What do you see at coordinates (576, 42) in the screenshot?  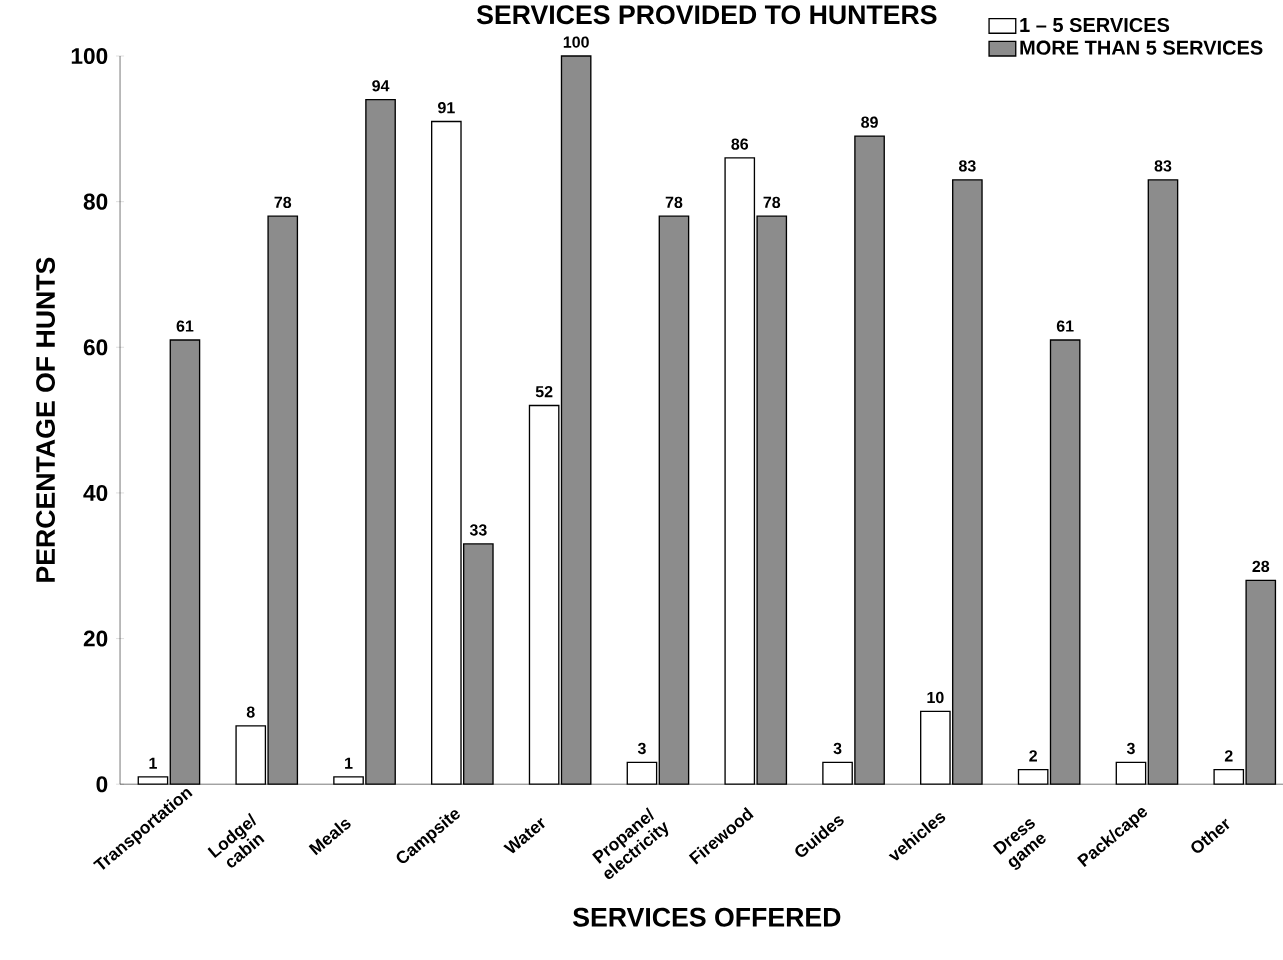 I see `data-label: 100` at bounding box center [576, 42].